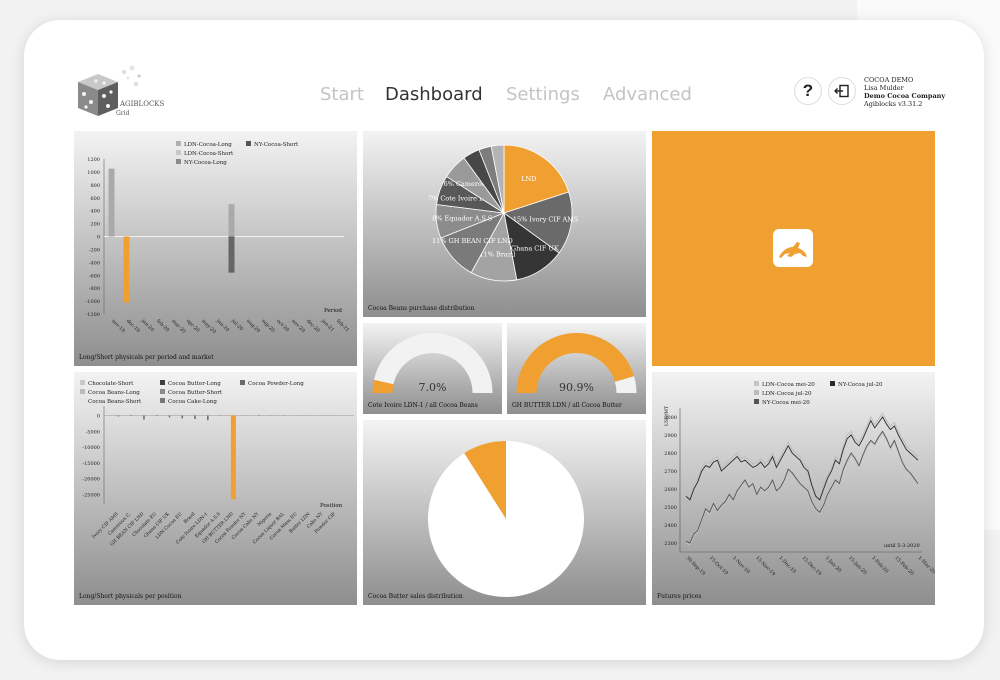 This screenshot has height=680, width=1000. Describe the element at coordinates (545, 220) in the screenshot. I see `slice-label: 15% Ivory CIF AMS` at that location.